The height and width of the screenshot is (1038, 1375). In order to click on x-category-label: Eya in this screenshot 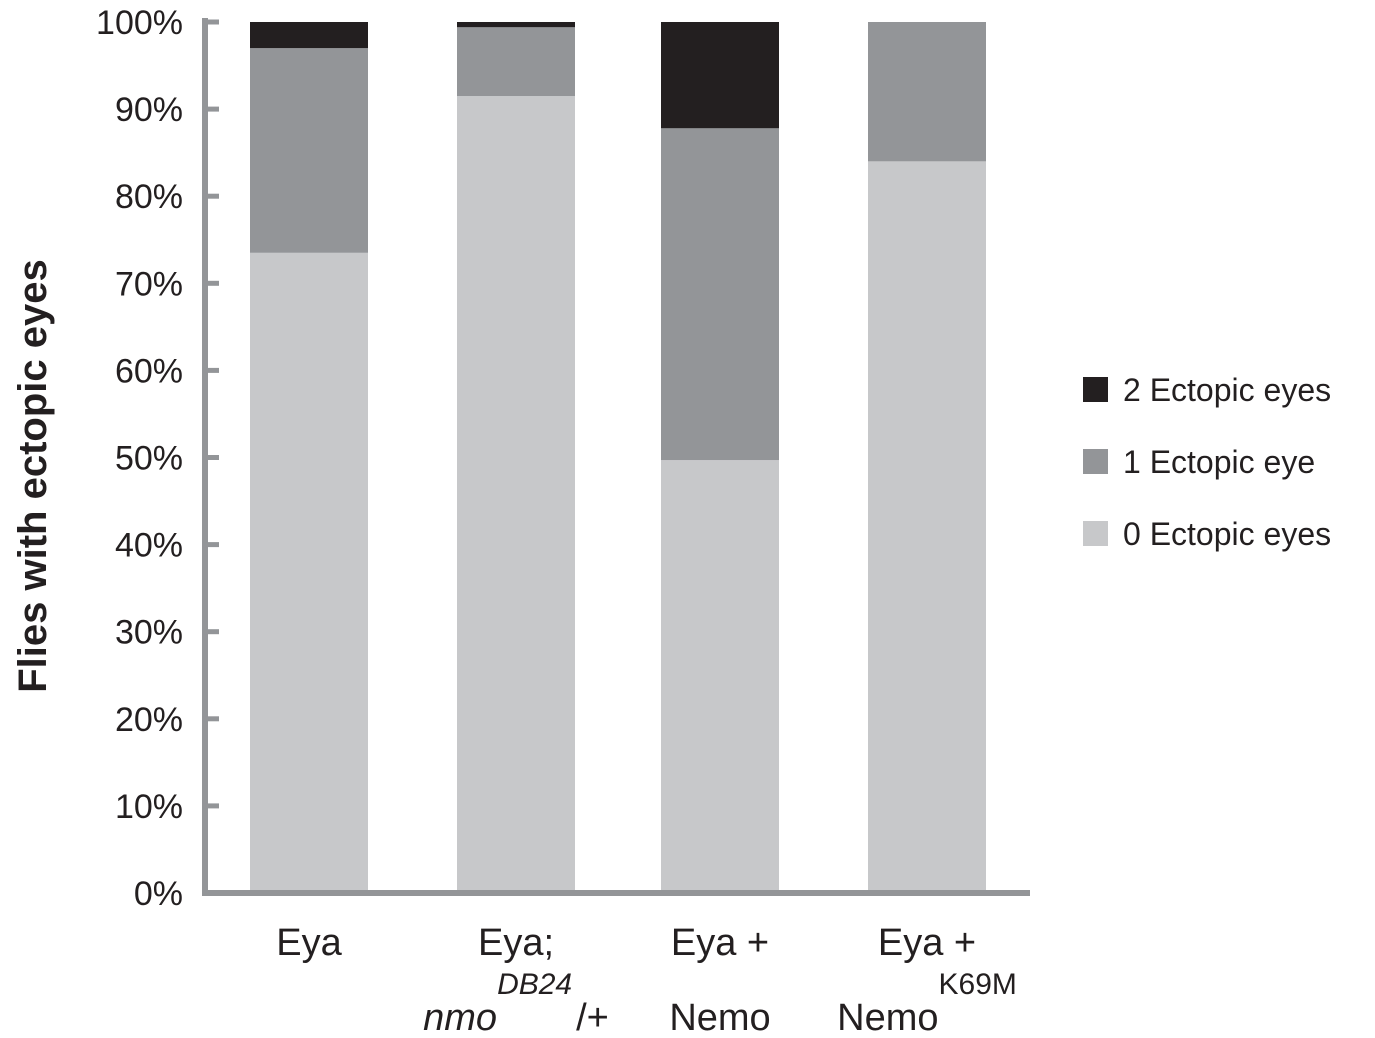, I will do `click(309, 943)`.